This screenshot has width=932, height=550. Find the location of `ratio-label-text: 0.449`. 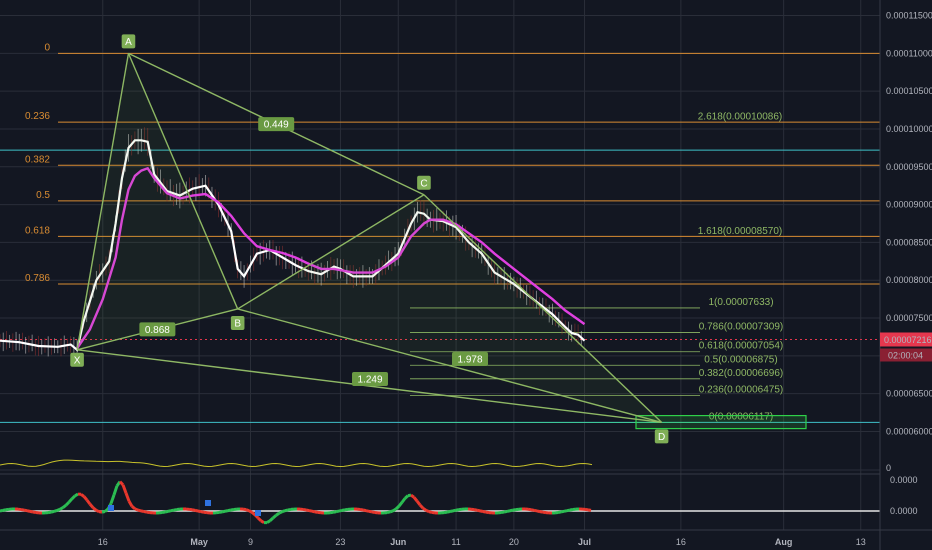

ratio-label-text: 0.449 is located at coordinates (276, 125).